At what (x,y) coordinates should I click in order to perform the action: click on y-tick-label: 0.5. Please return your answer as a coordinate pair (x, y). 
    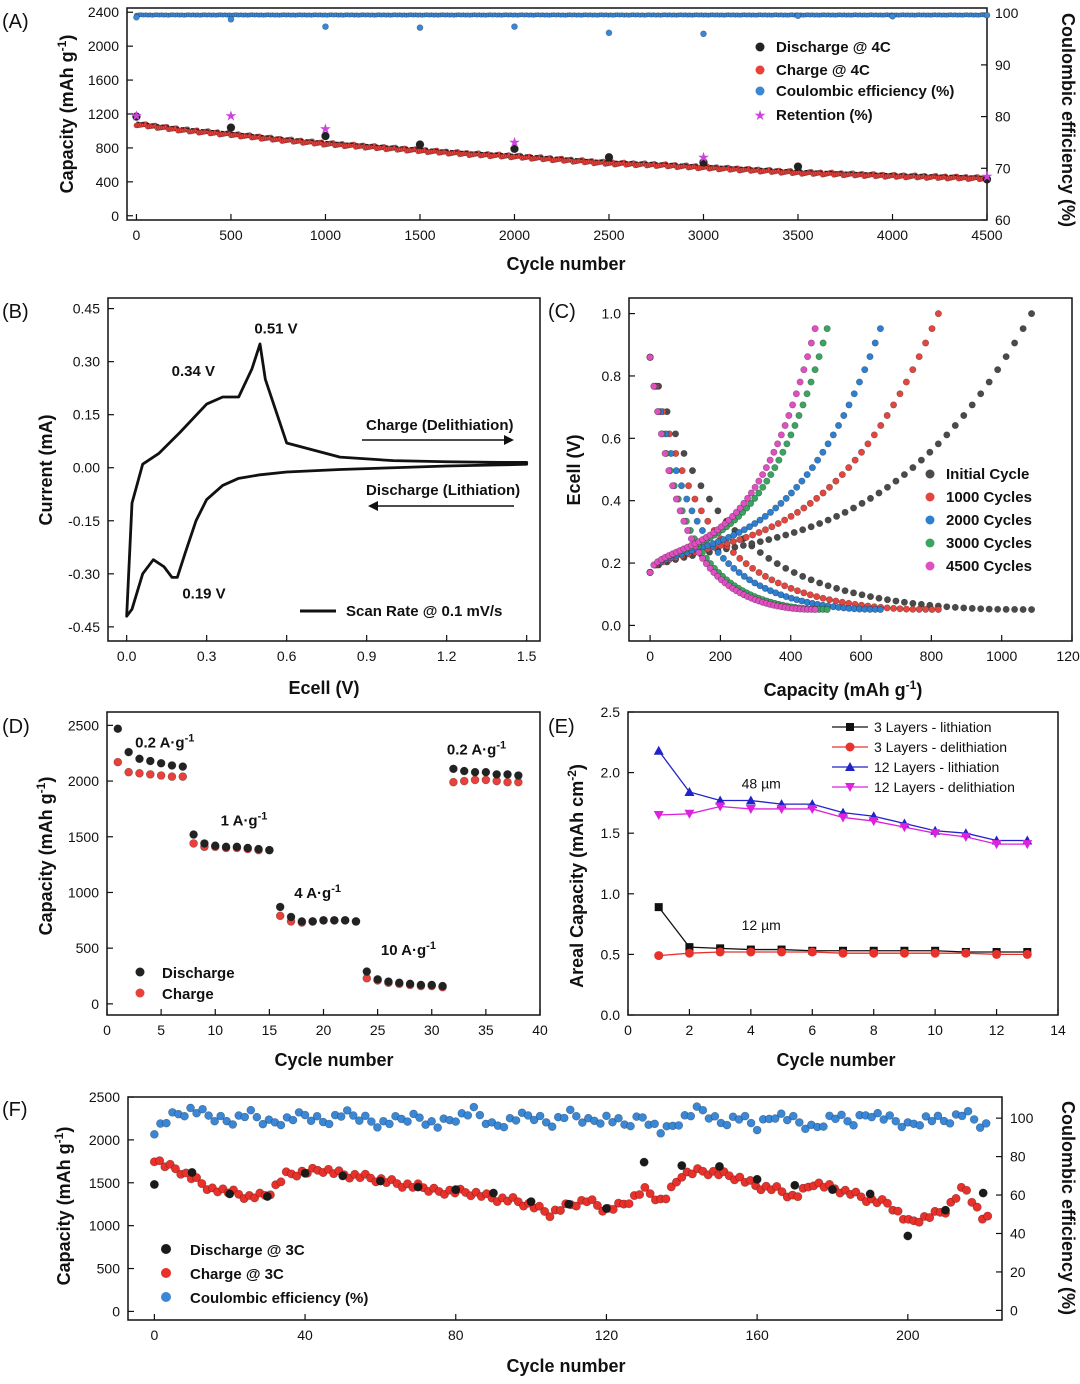
    Looking at the image, I should click on (611, 954).